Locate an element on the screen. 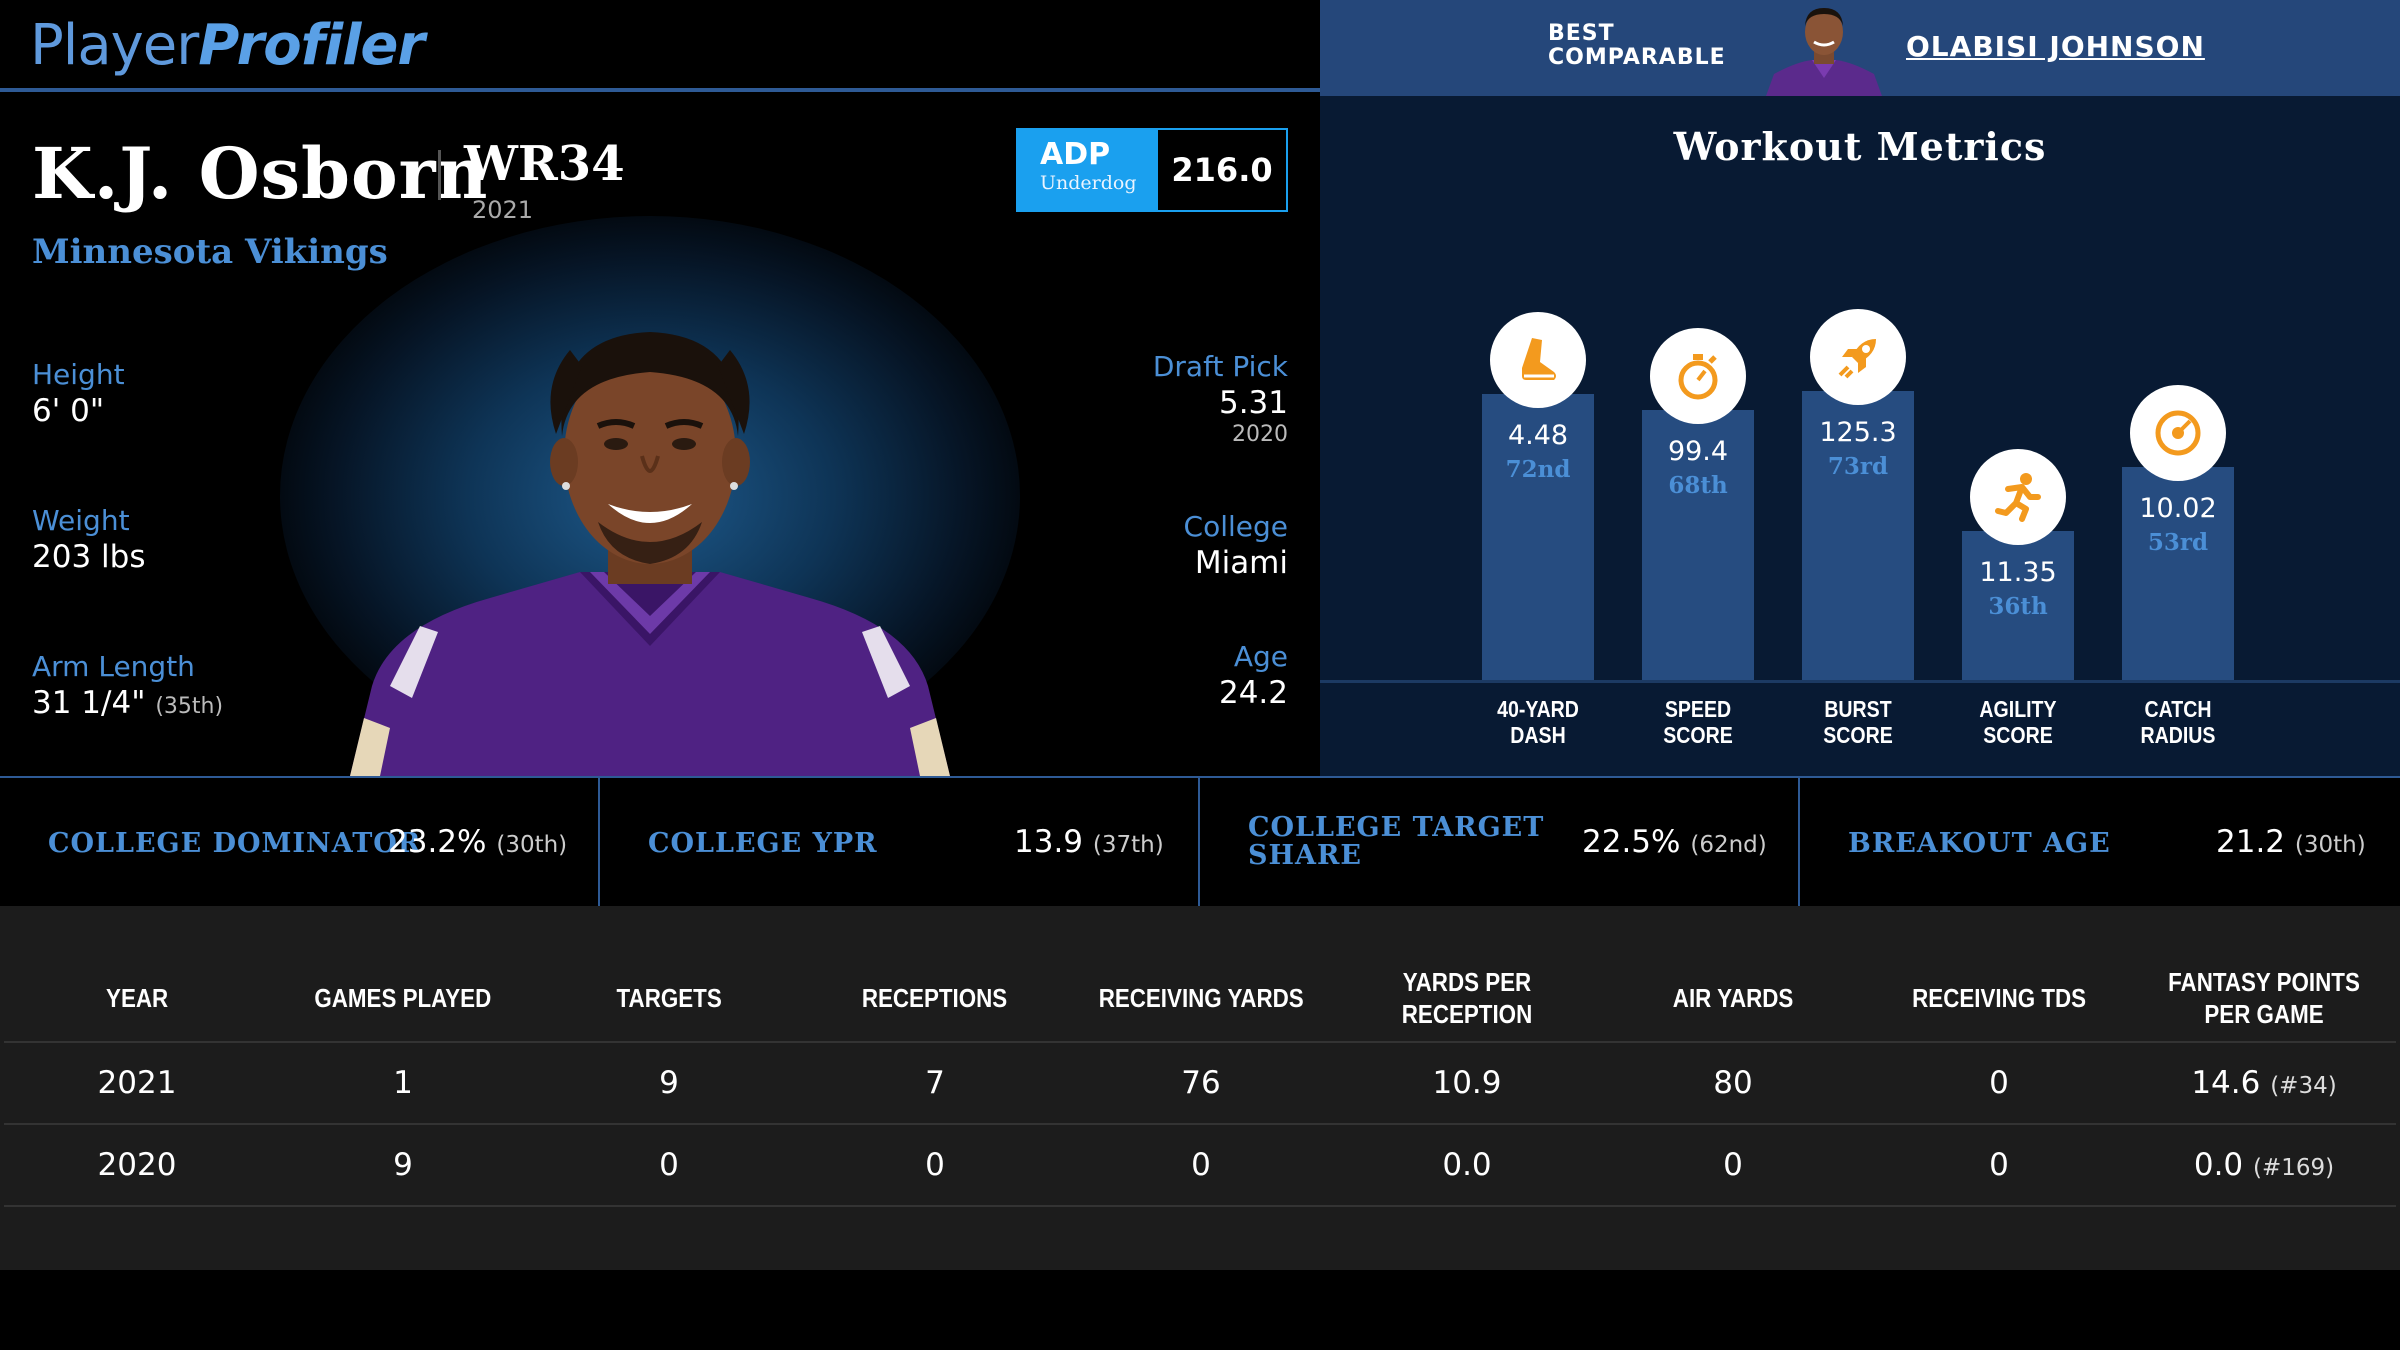  site-logo: PlayerProfiler is located at coordinates (227, 45).